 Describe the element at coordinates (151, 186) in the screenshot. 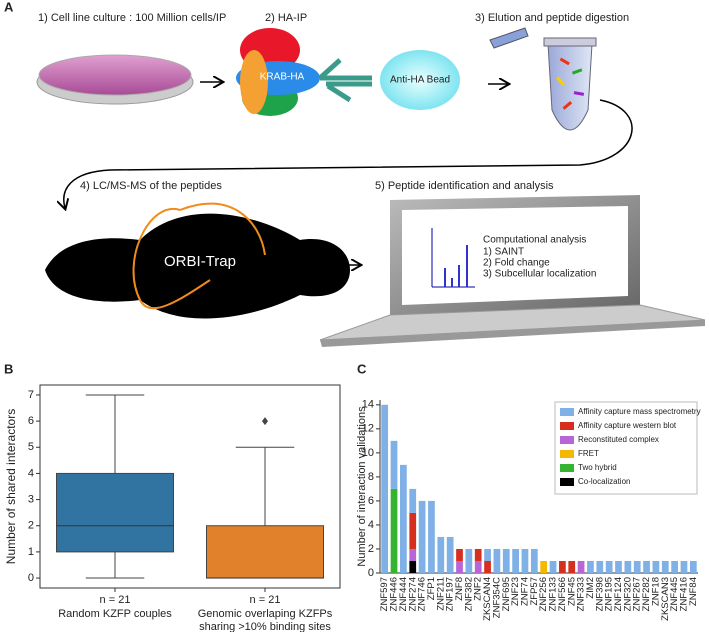

I see `step-label: 4) LC/MS-MS of the peptides` at that location.